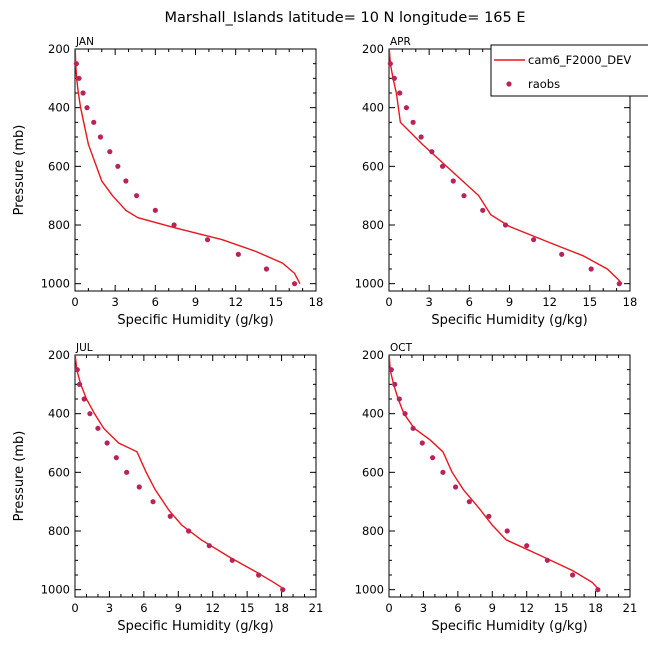 The image size is (648, 648). What do you see at coordinates (579, 60) in the screenshot?
I see `legend-entry-model: cam6_F2000_DEV` at bounding box center [579, 60].